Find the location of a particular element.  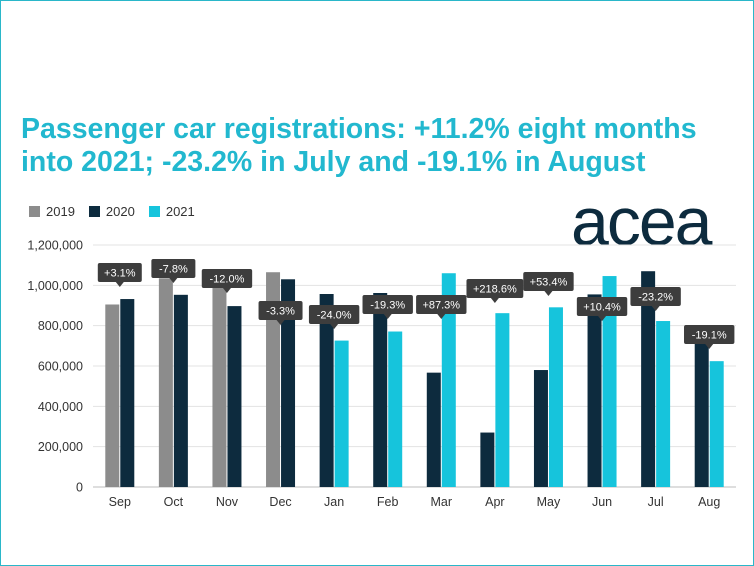

change-label: -7.8% is located at coordinates (173, 270).